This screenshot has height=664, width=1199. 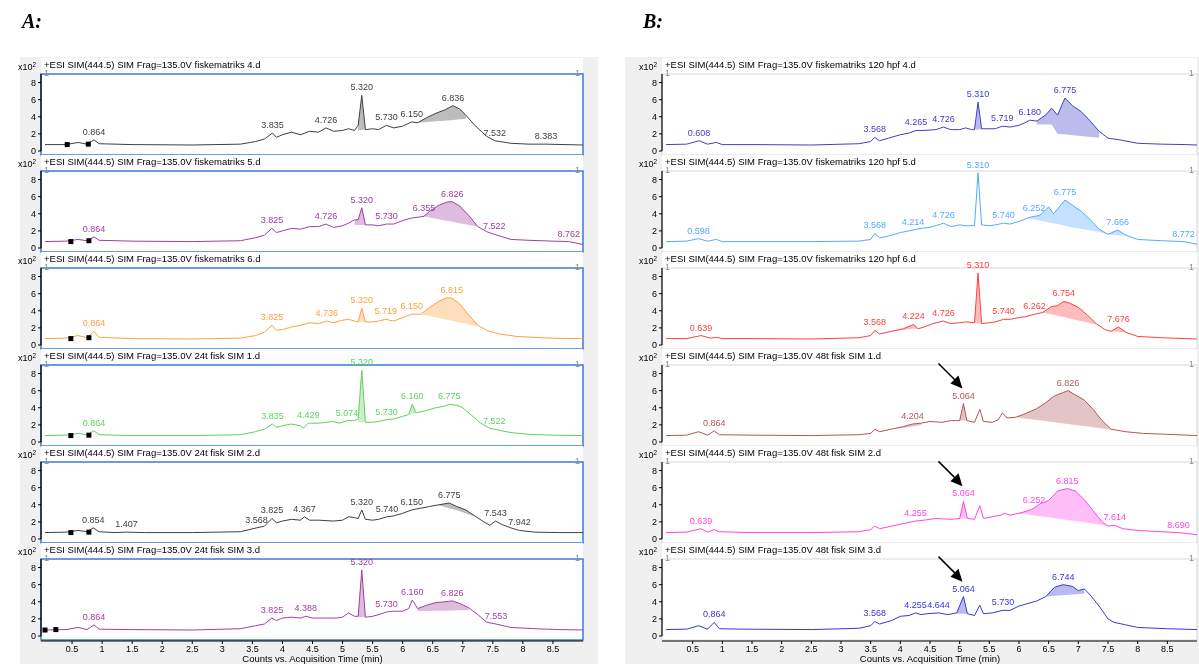 What do you see at coordinates (963, 395) in the screenshot?
I see `annotation: 5.064` at bounding box center [963, 395].